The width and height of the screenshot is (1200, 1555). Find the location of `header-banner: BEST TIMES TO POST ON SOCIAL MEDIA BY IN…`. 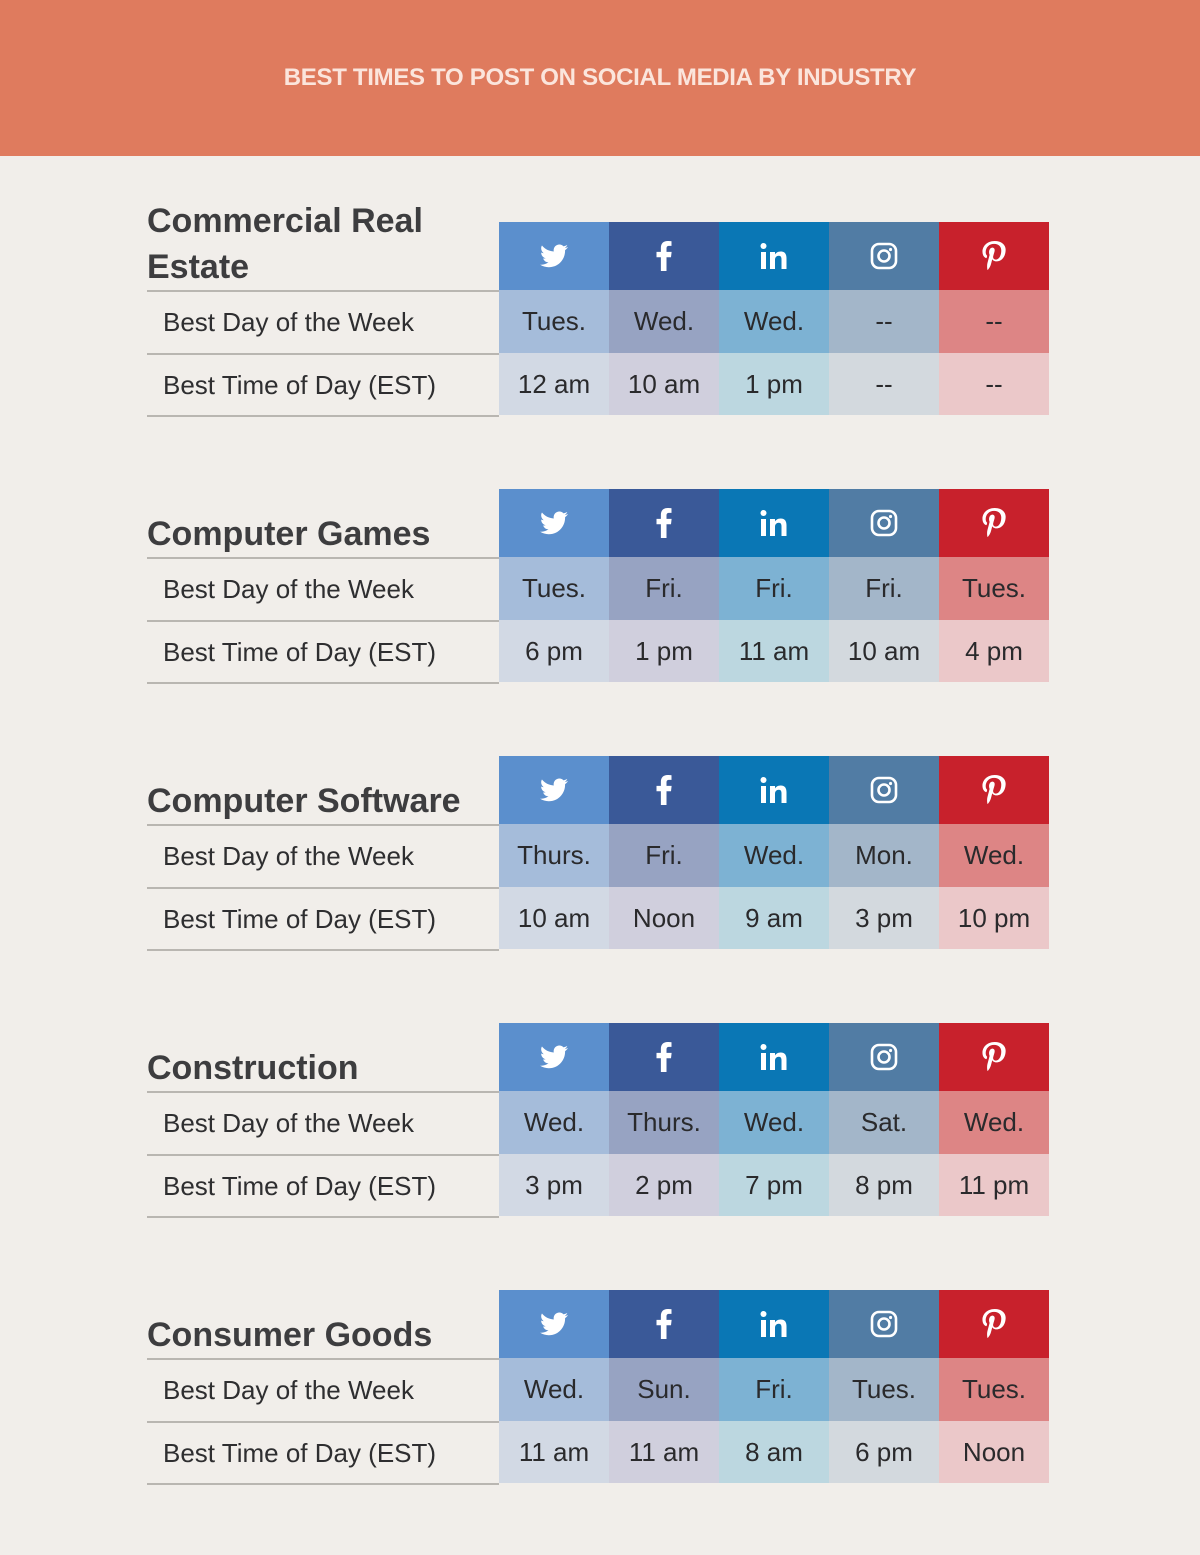

header-banner: BEST TIMES TO POST ON SOCIAL MEDIA BY IN… is located at coordinates (600, 78).